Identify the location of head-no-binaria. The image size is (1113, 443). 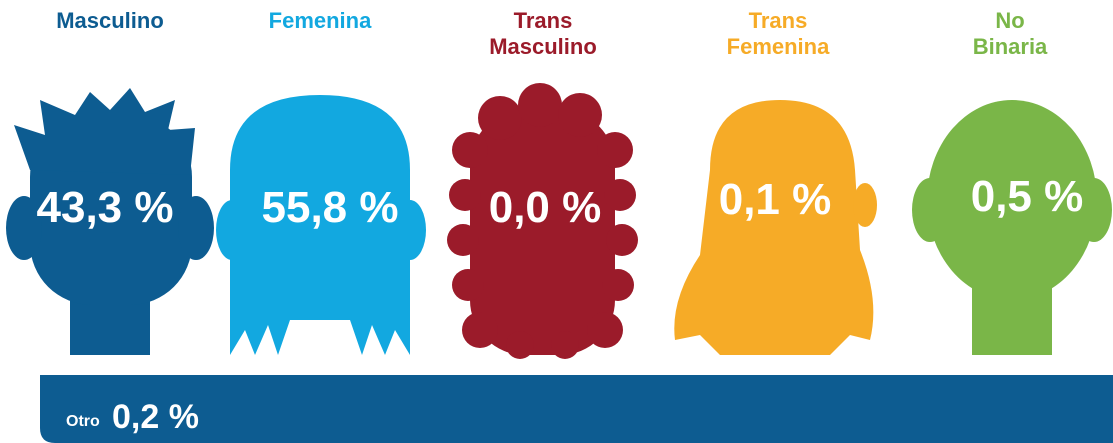
(1012, 227).